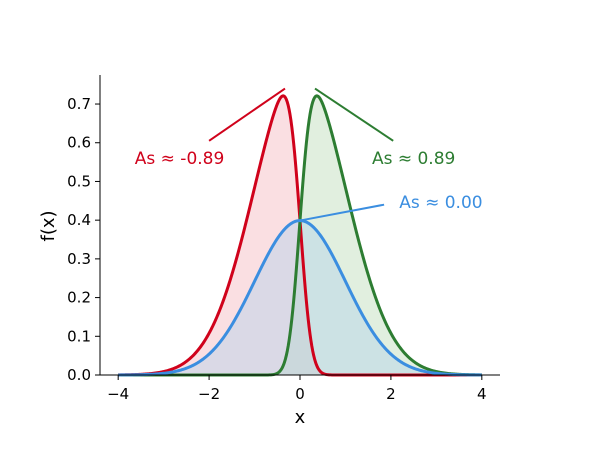  What do you see at coordinates (391, 394) in the screenshot?
I see `x-tick-label: 2` at bounding box center [391, 394].